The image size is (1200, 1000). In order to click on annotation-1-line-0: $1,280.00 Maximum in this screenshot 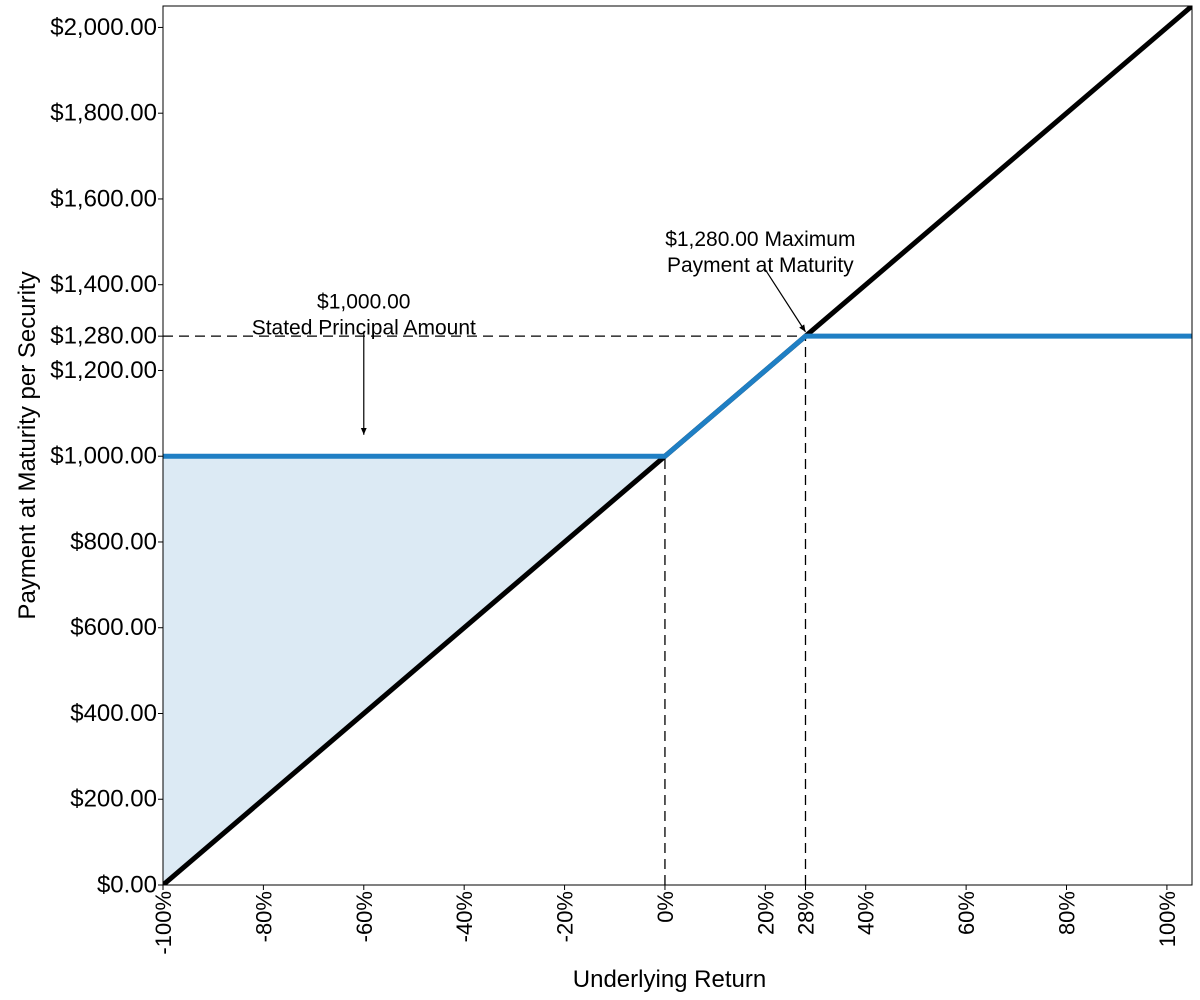, I will do `click(760, 239)`.